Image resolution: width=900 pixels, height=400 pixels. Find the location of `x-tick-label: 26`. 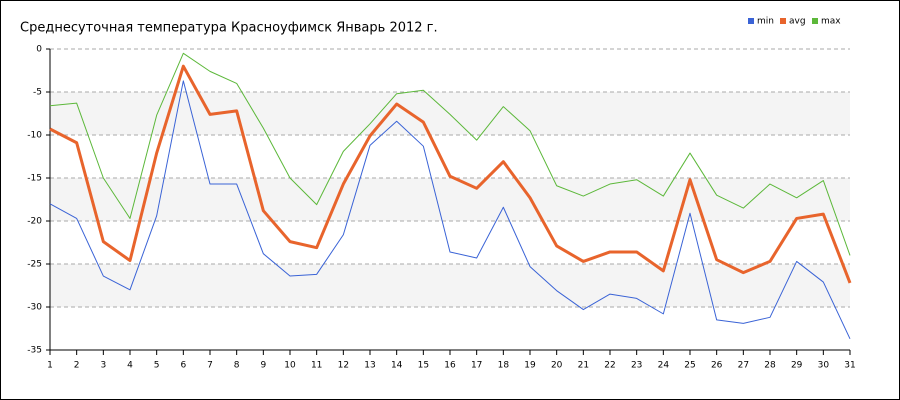

x-tick-label: 26 is located at coordinates (717, 366).